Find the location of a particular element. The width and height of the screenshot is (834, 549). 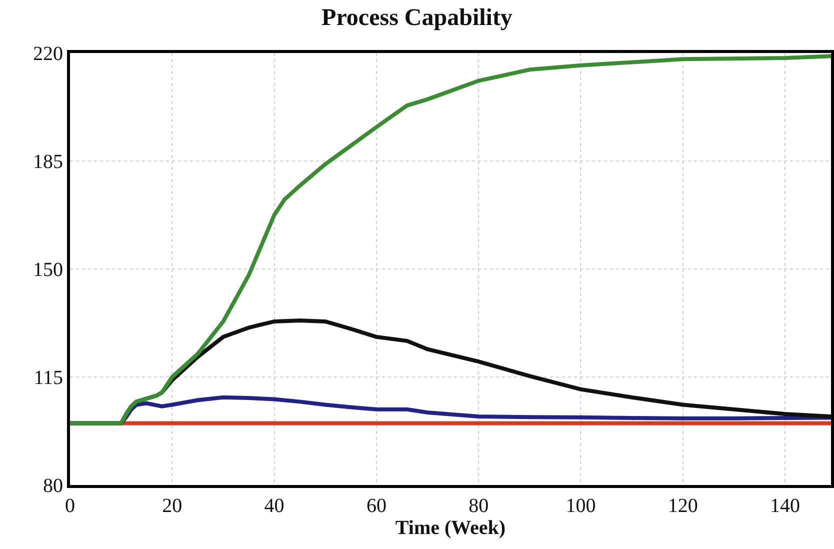

y-tick-label: 80 is located at coordinates (53, 486).